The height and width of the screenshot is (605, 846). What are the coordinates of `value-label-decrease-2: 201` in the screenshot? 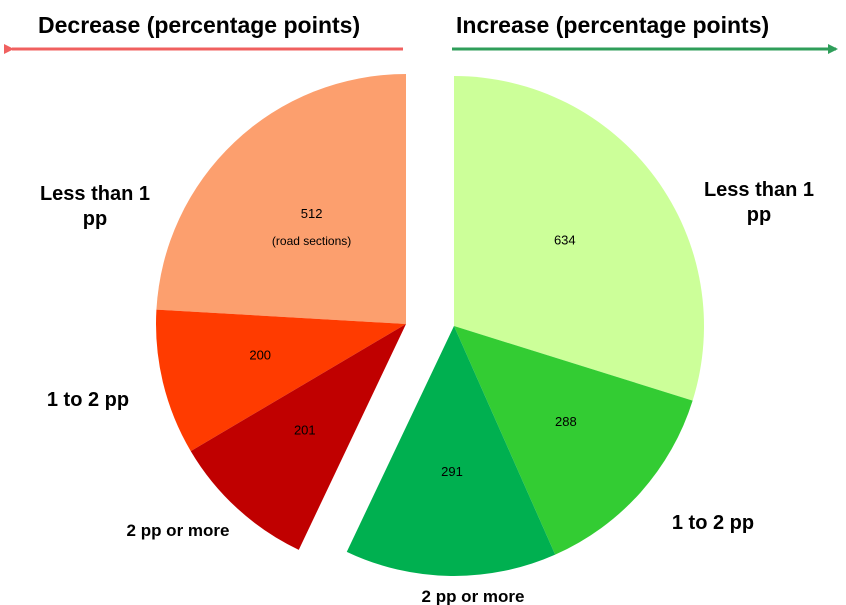 It's located at (305, 430).